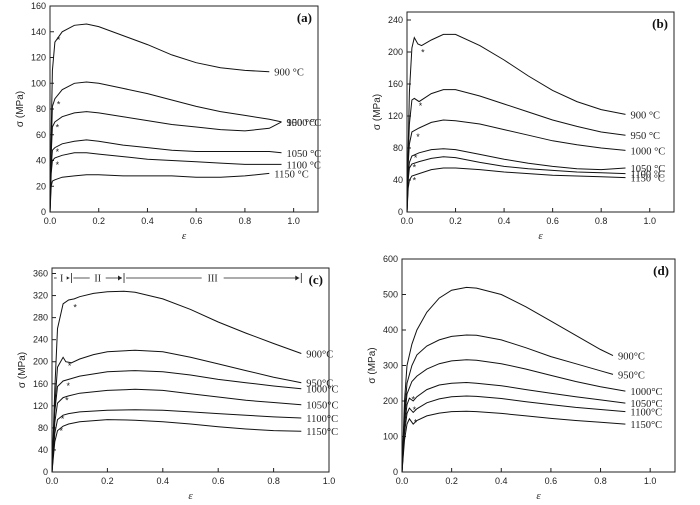 The height and width of the screenshot is (505, 700). I want to click on series-label: 900°C, so click(631, 357).